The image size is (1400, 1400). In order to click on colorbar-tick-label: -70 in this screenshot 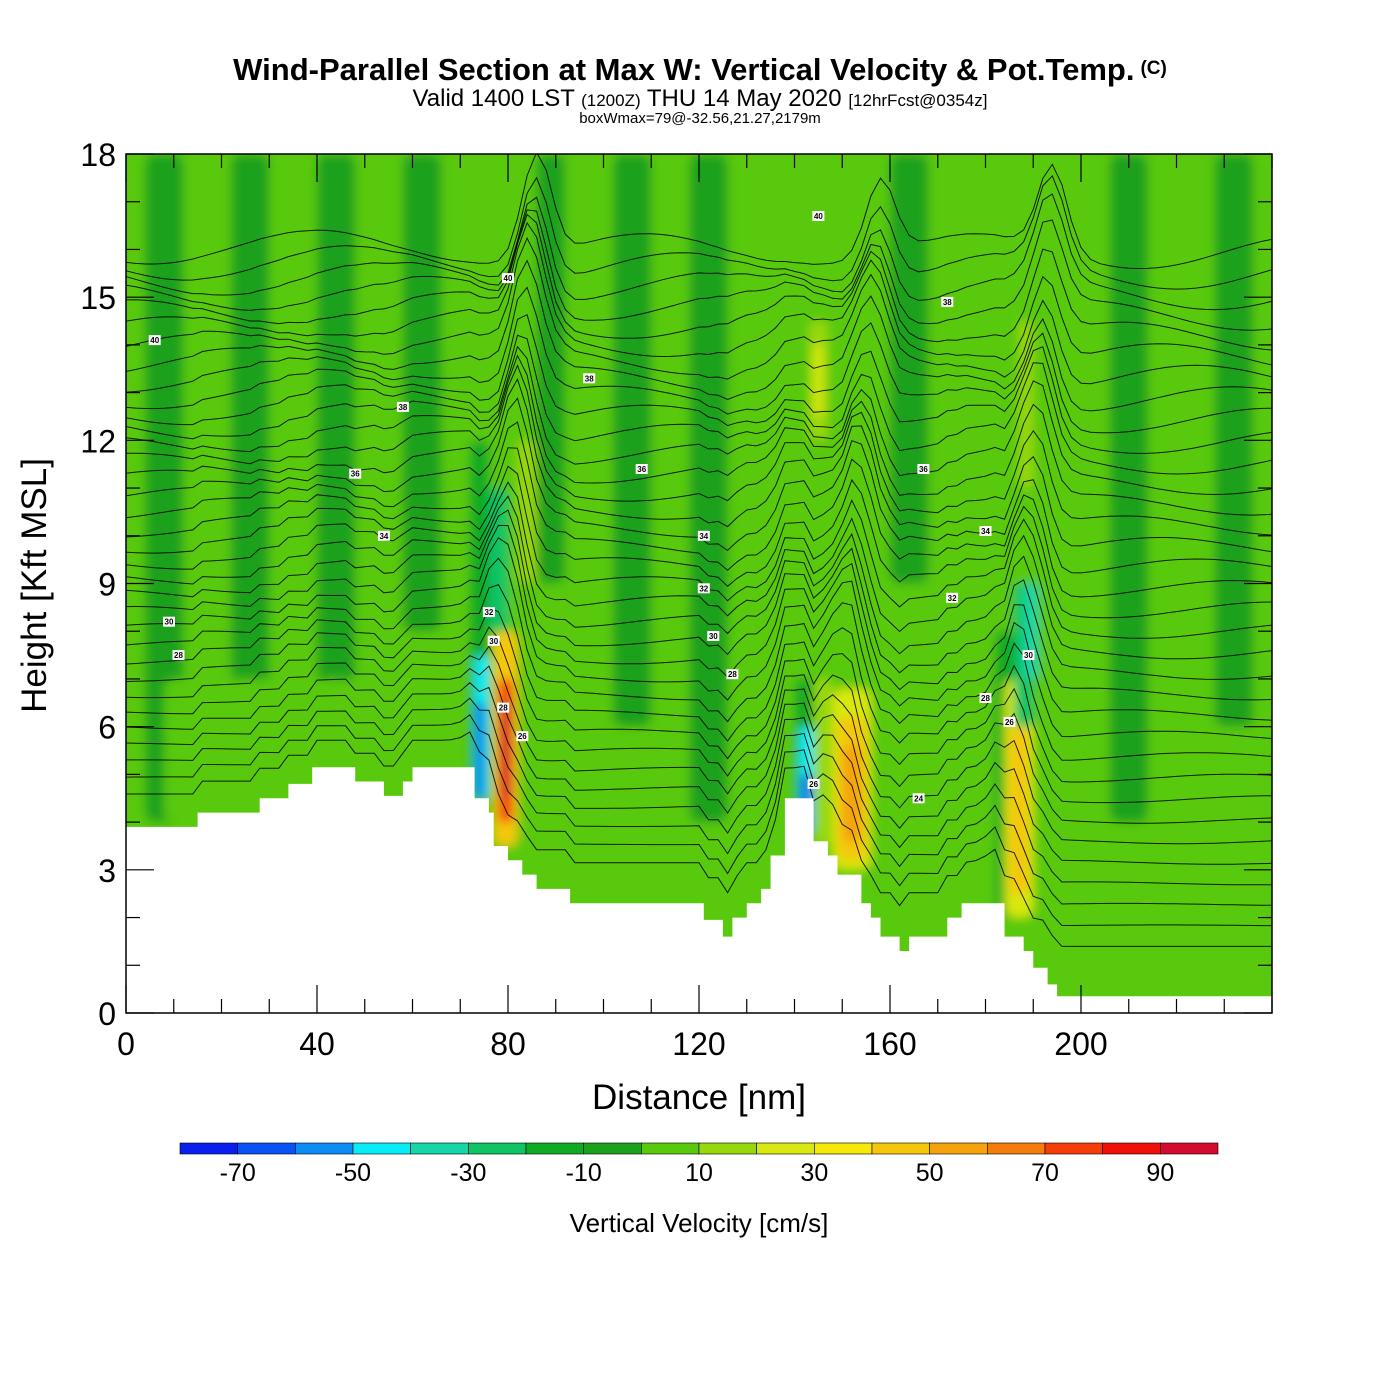, I will do `click(238, 1173)`.